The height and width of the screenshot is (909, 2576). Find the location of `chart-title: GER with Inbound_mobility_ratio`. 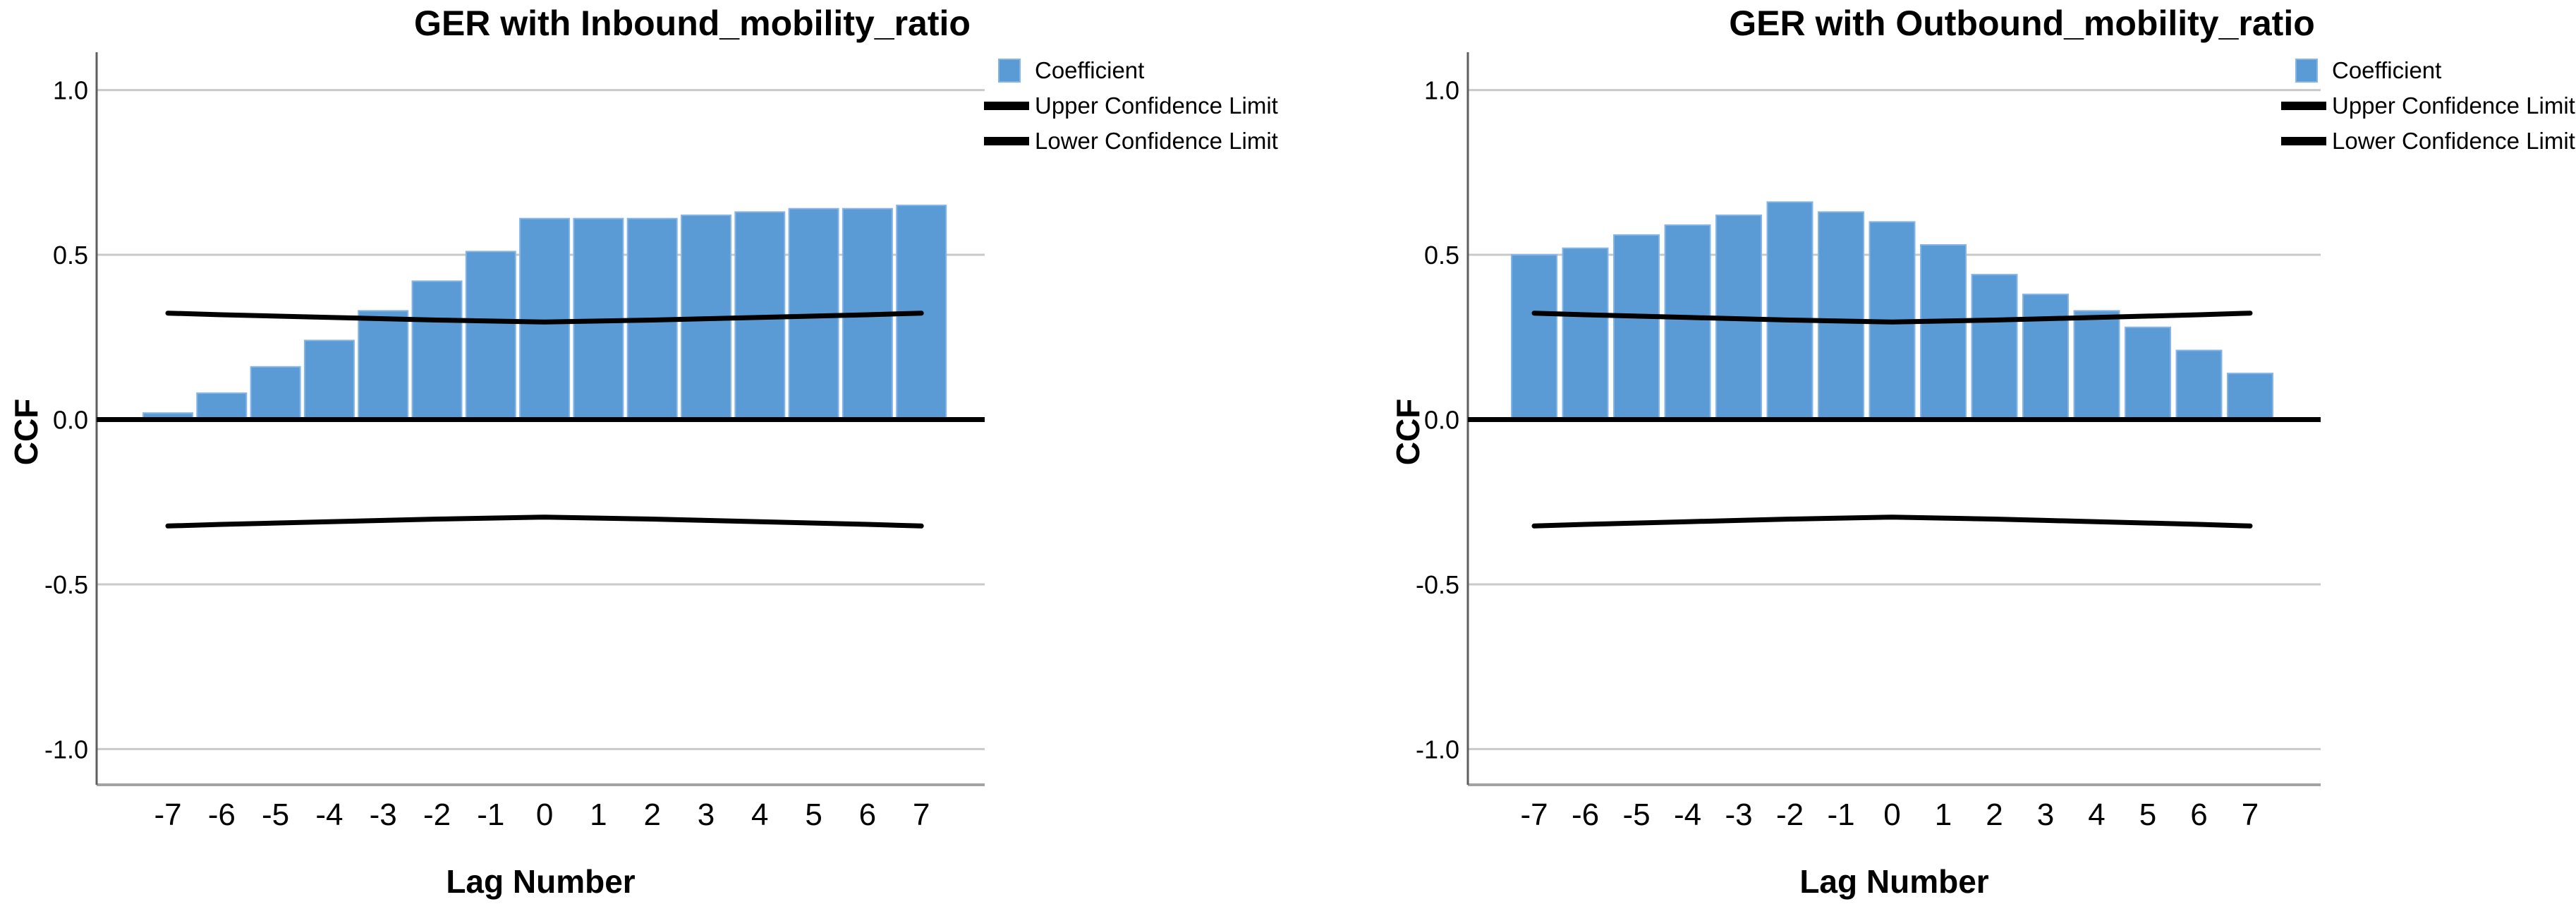

chart-title: GER with Inbound_mobility_ratio is located at coordinates (692, 23).